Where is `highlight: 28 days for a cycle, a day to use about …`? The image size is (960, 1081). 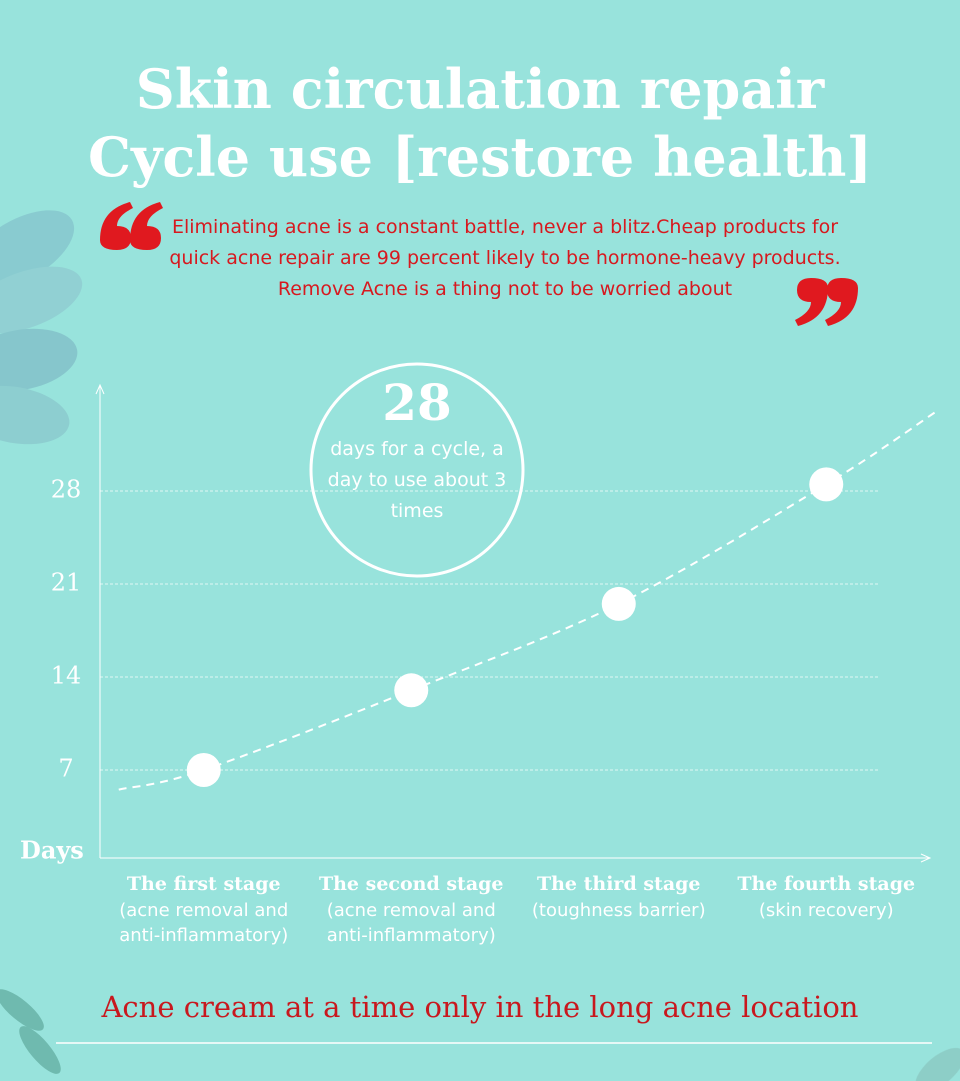
highlight: 28 days for a cycle, a day to use about … is located at coordinates (417, 449).